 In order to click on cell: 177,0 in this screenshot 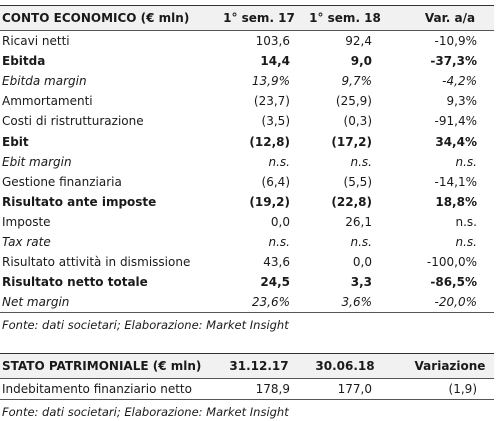, I will do `click(354, 389)`.